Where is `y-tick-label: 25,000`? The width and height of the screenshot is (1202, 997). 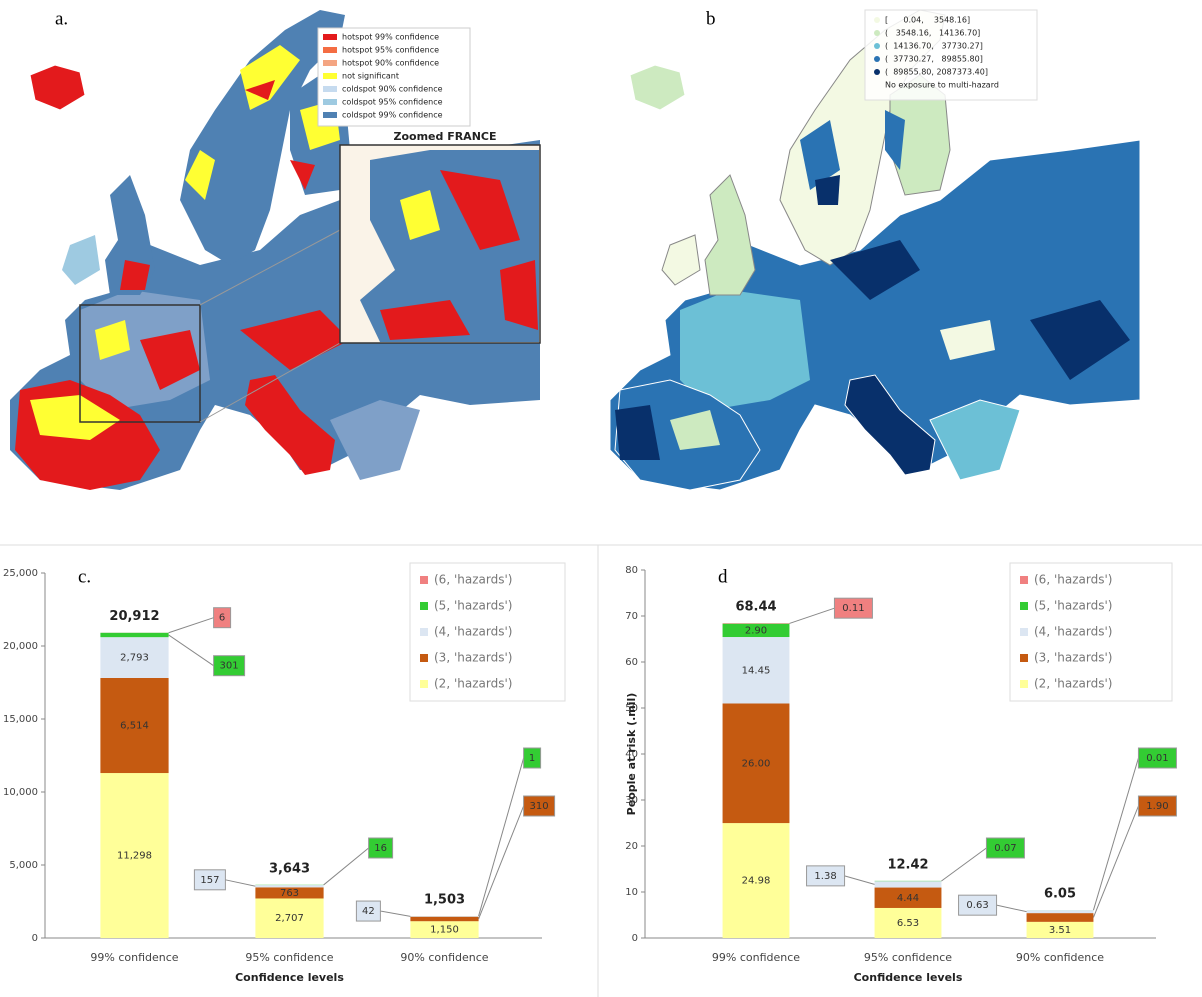 y-tick-label: 25,000 is located at coordinates (20, 573).